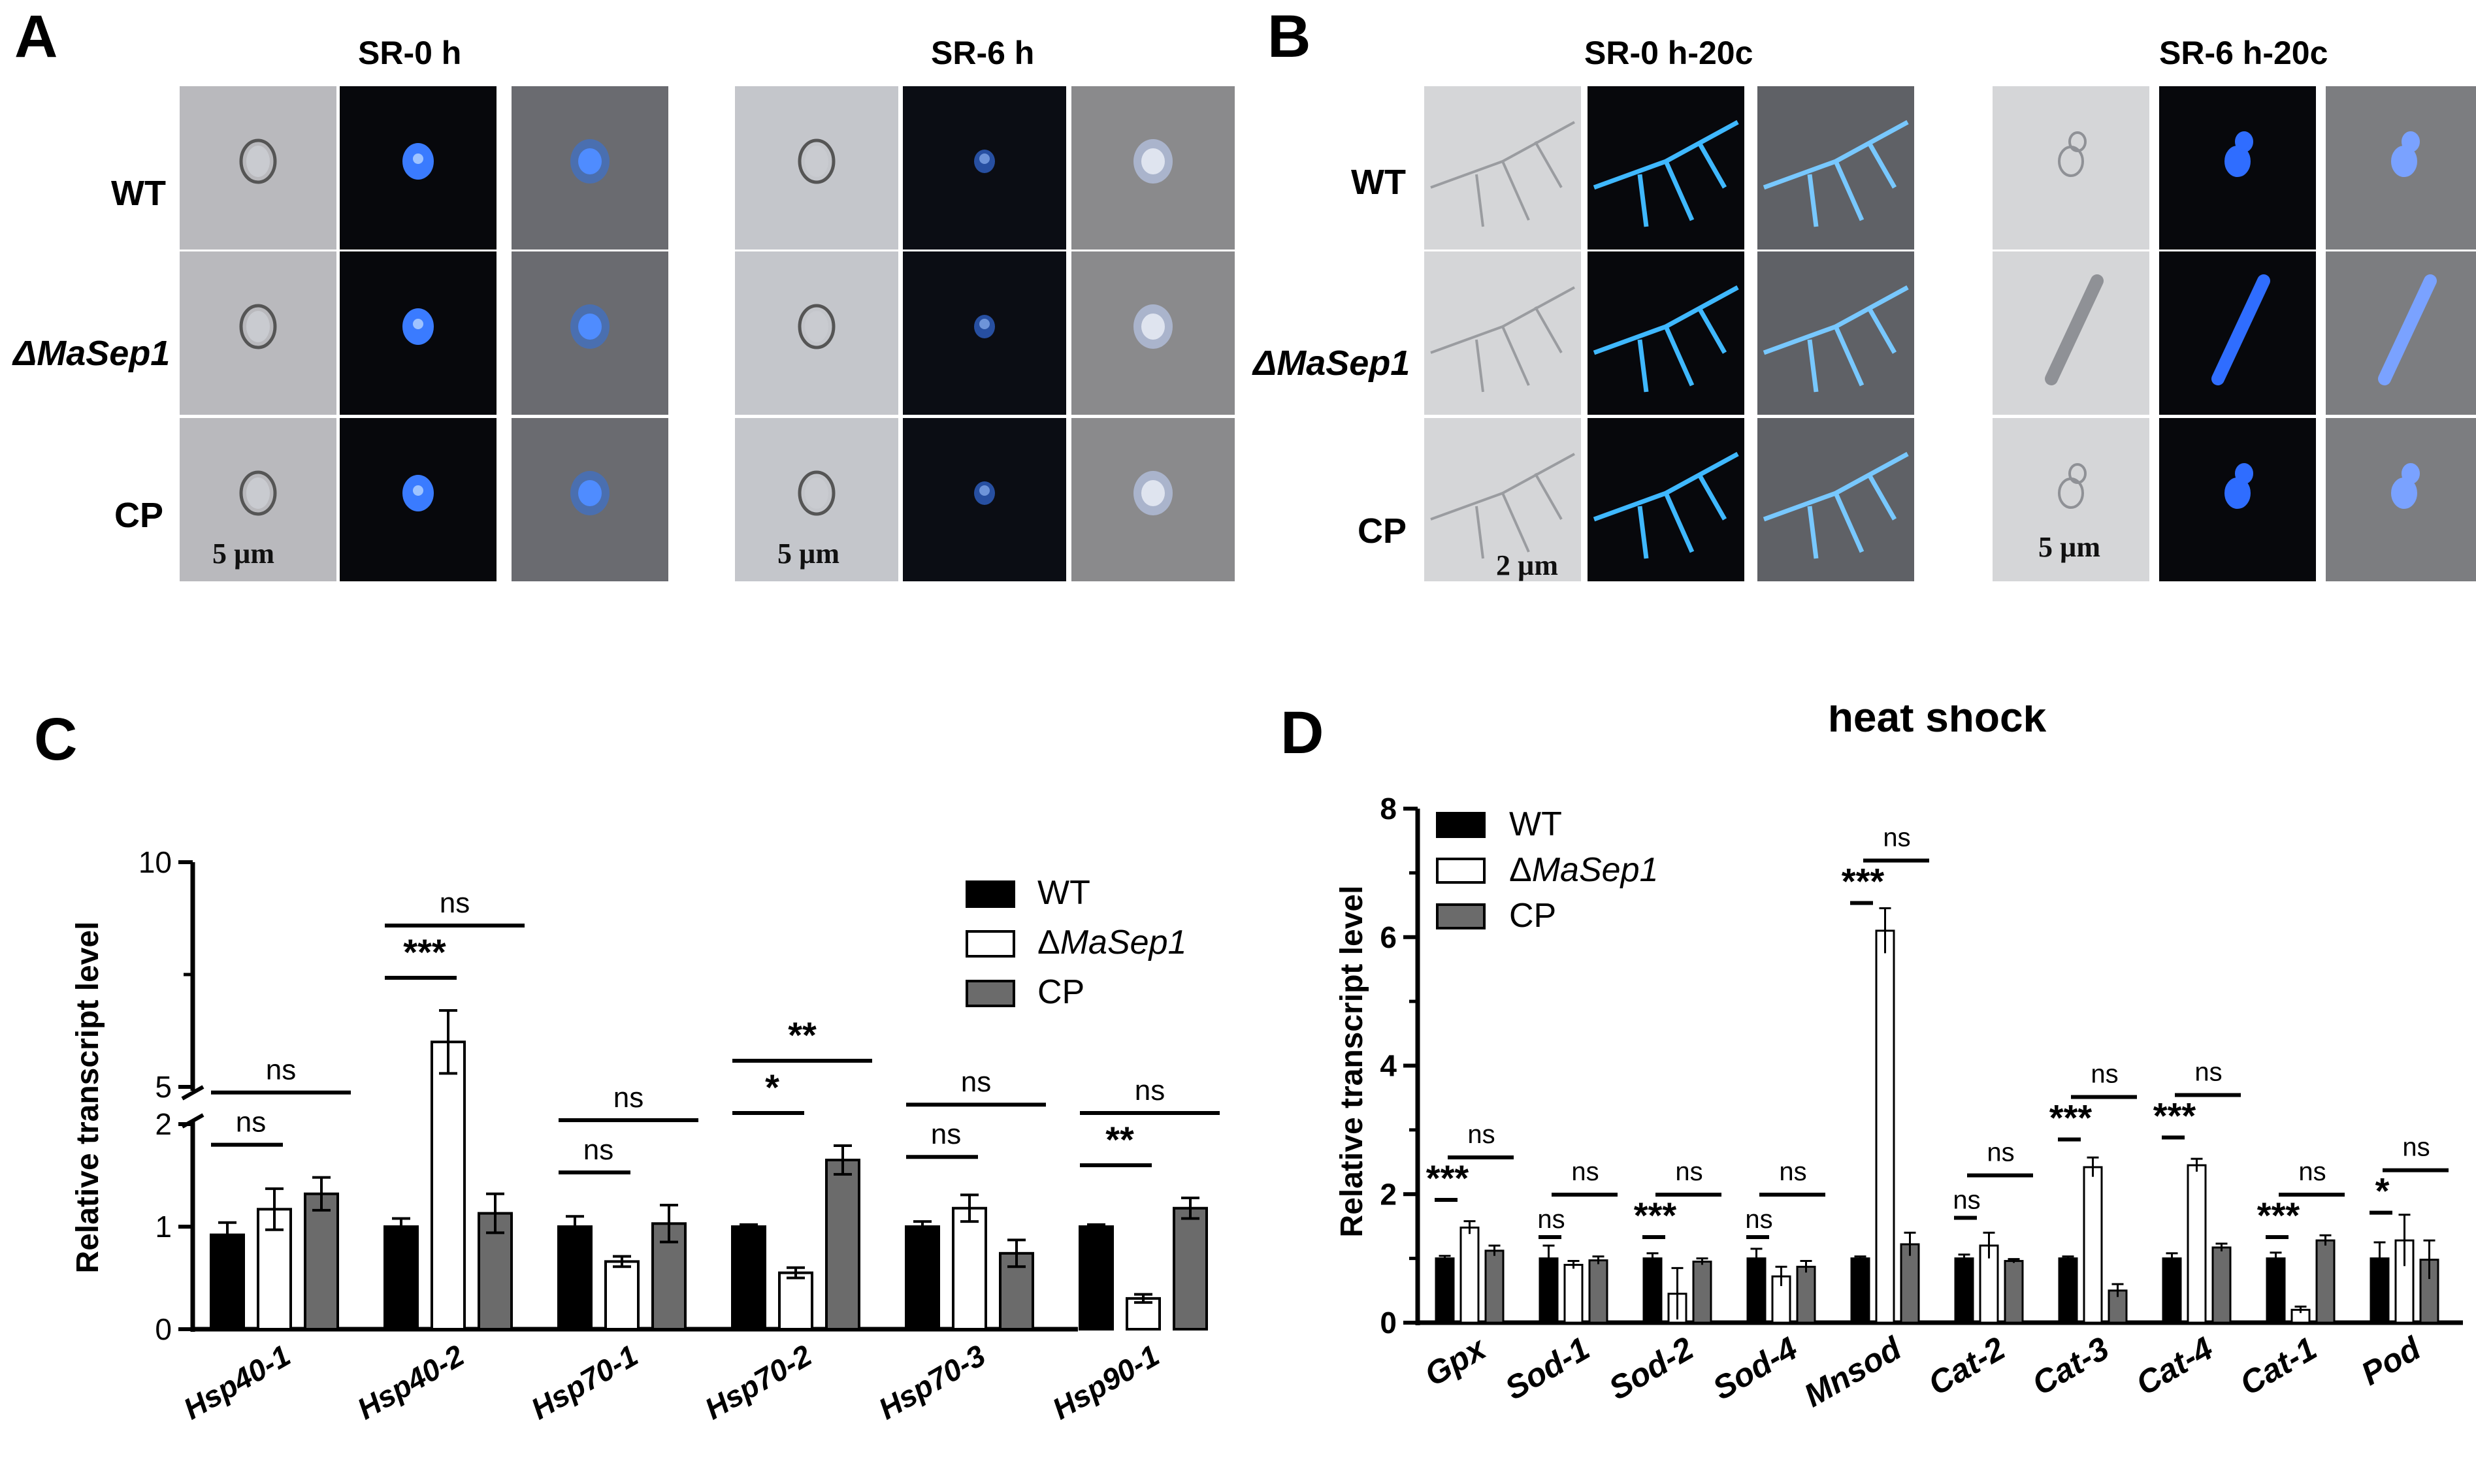  Describe the element at coordinates (138, 193) in the screenshot. I see `panel-a-row-wt: WT` at that location.